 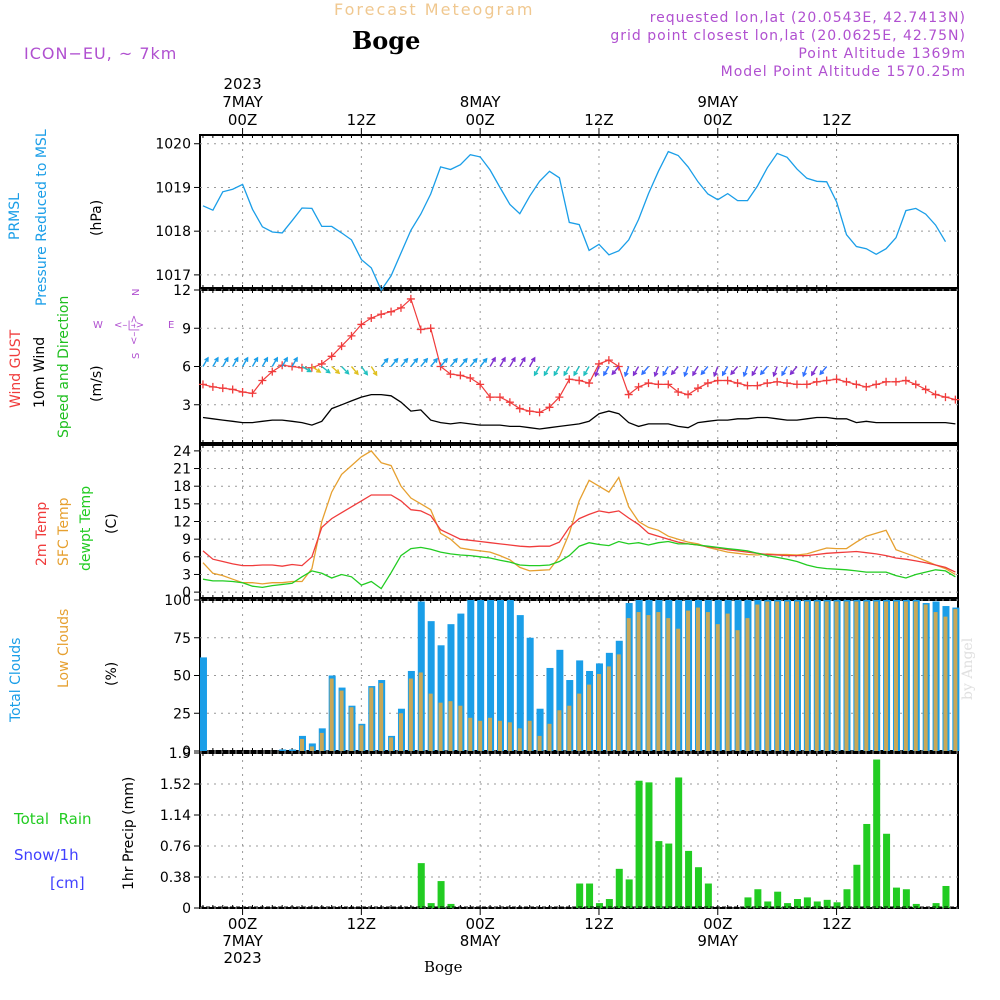 I want to click on top-axis-label: 12Z, so click(x=598, y=120).